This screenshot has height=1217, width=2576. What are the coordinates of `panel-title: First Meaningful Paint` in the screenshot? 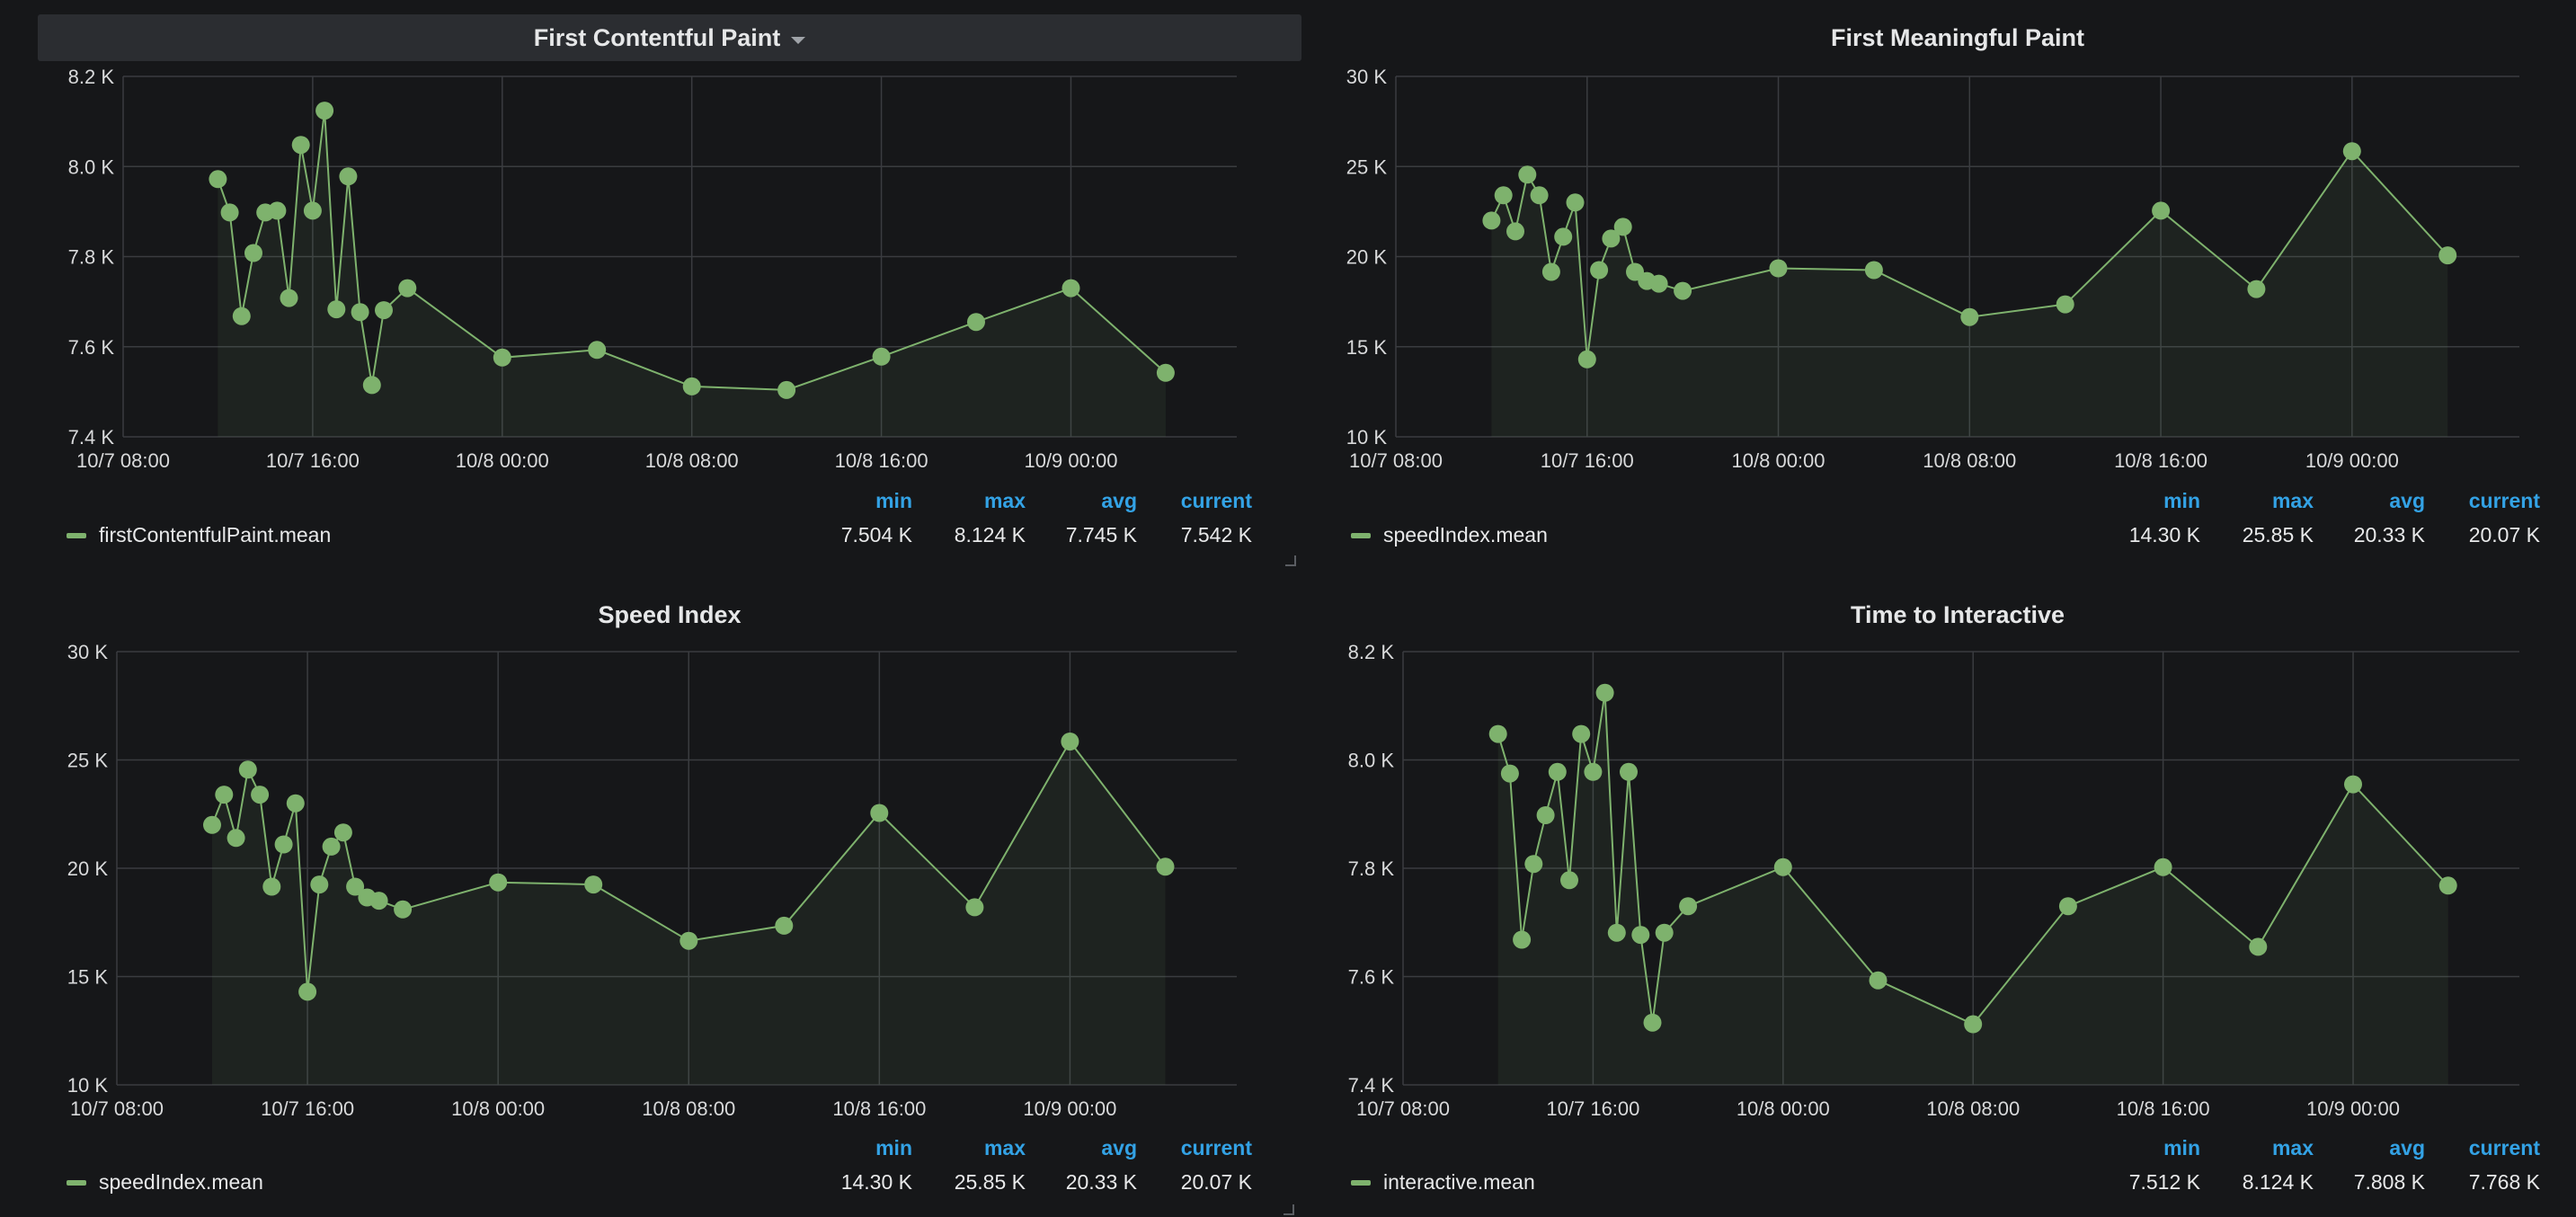 It's located at (1957, 37).